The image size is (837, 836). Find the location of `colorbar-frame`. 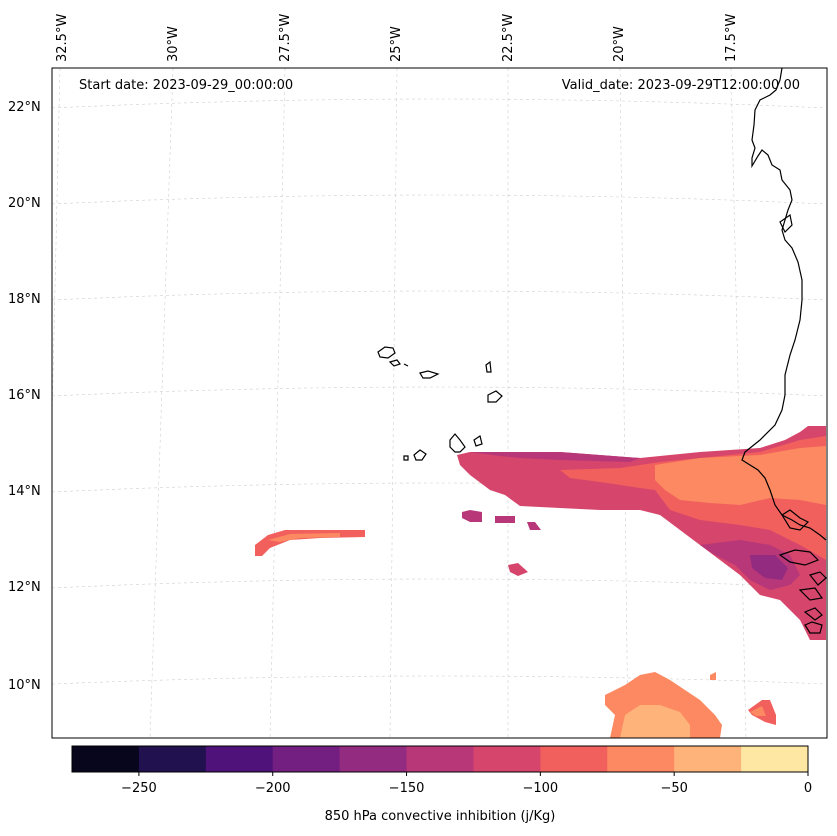

colorbar-frame is located at coordinates (440, 759).